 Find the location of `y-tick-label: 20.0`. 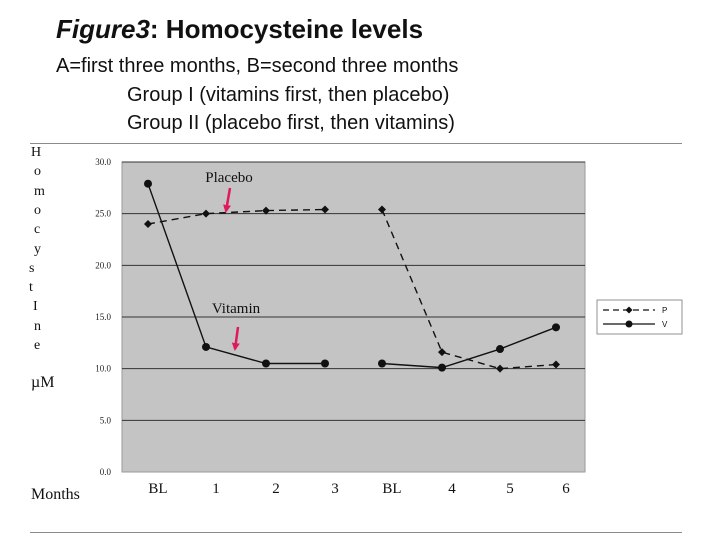

y-tick-label: 20.0 is located at coordinates (103, 265).